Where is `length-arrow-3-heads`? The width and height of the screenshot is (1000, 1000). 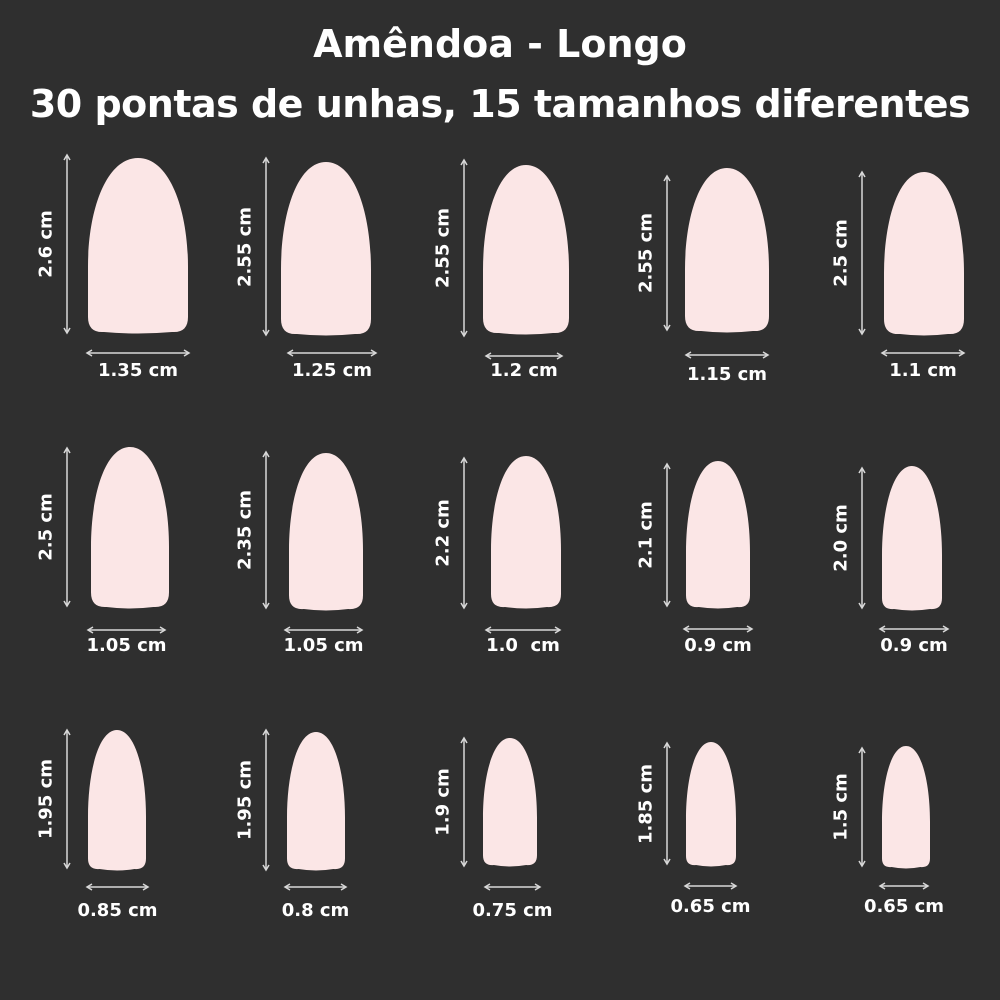
length-arrow-3-heads is located at coordinates (464, 248).